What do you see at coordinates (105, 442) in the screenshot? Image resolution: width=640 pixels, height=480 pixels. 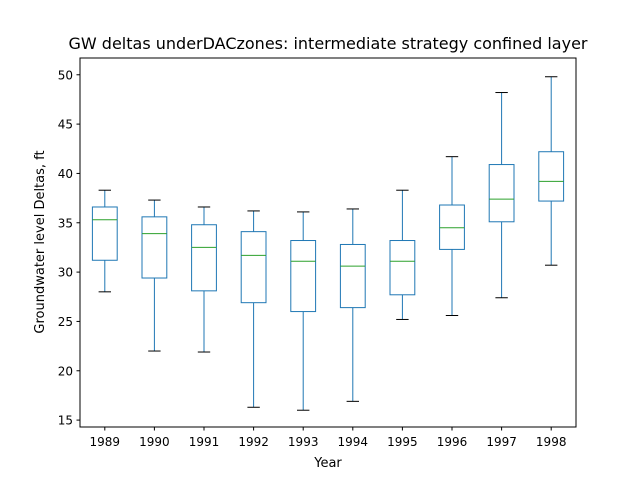 I see `x-tick-label: 1989` at bounding box center [105, 442].